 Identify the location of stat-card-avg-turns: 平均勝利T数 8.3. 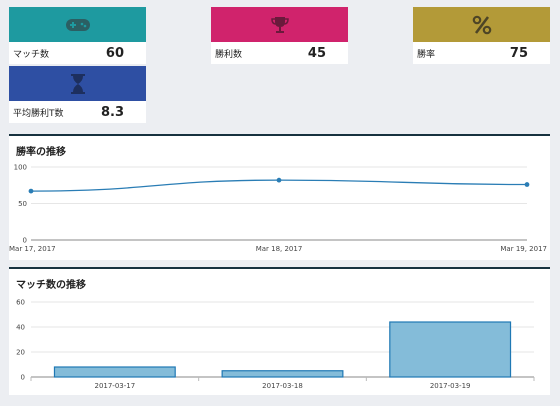
(77, 94).